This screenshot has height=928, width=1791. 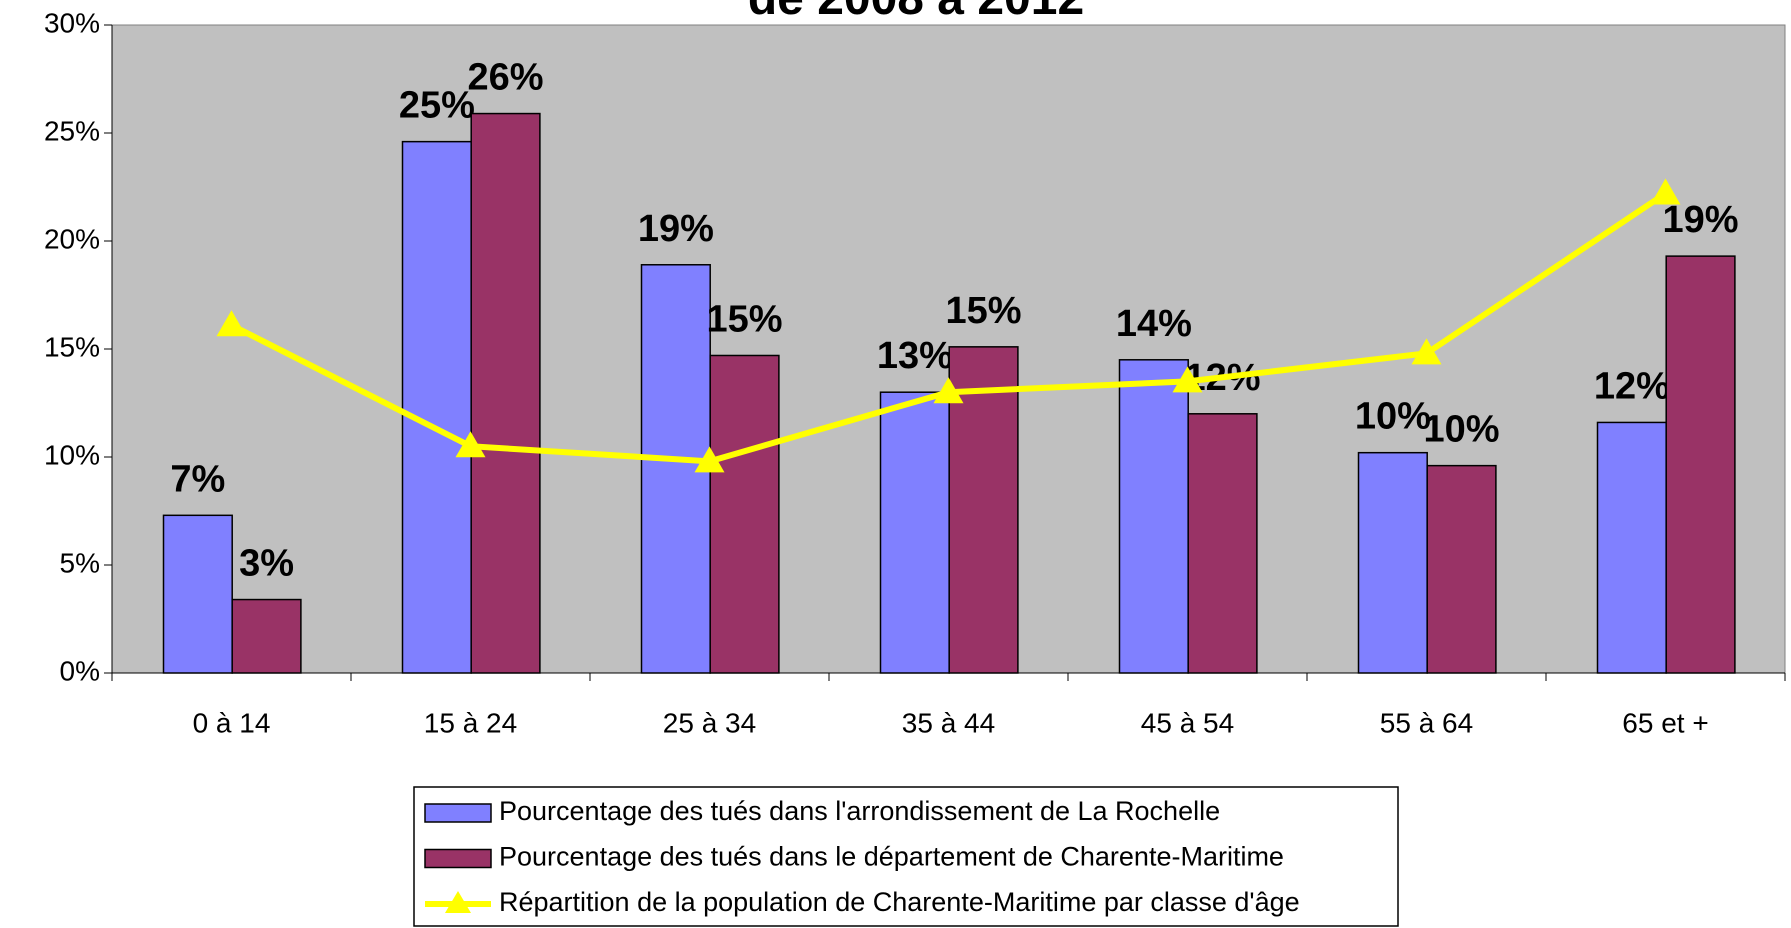 What do you see at coordinates (1154, 324) in the screenshot?
I see `data-label: 14%` at bounding box center [1154, 324].